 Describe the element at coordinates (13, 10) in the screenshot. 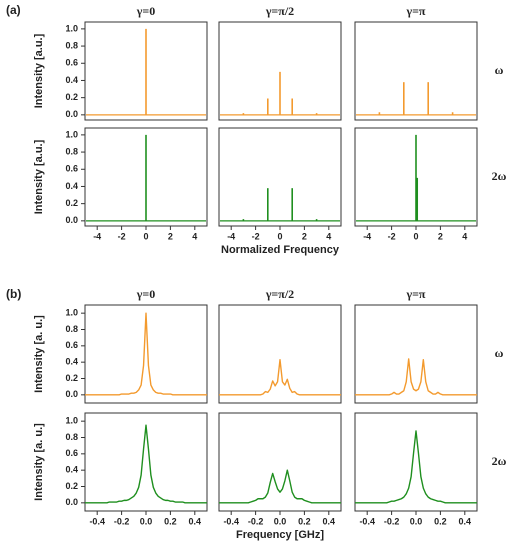

I see `panel-label: (a)` at that location.